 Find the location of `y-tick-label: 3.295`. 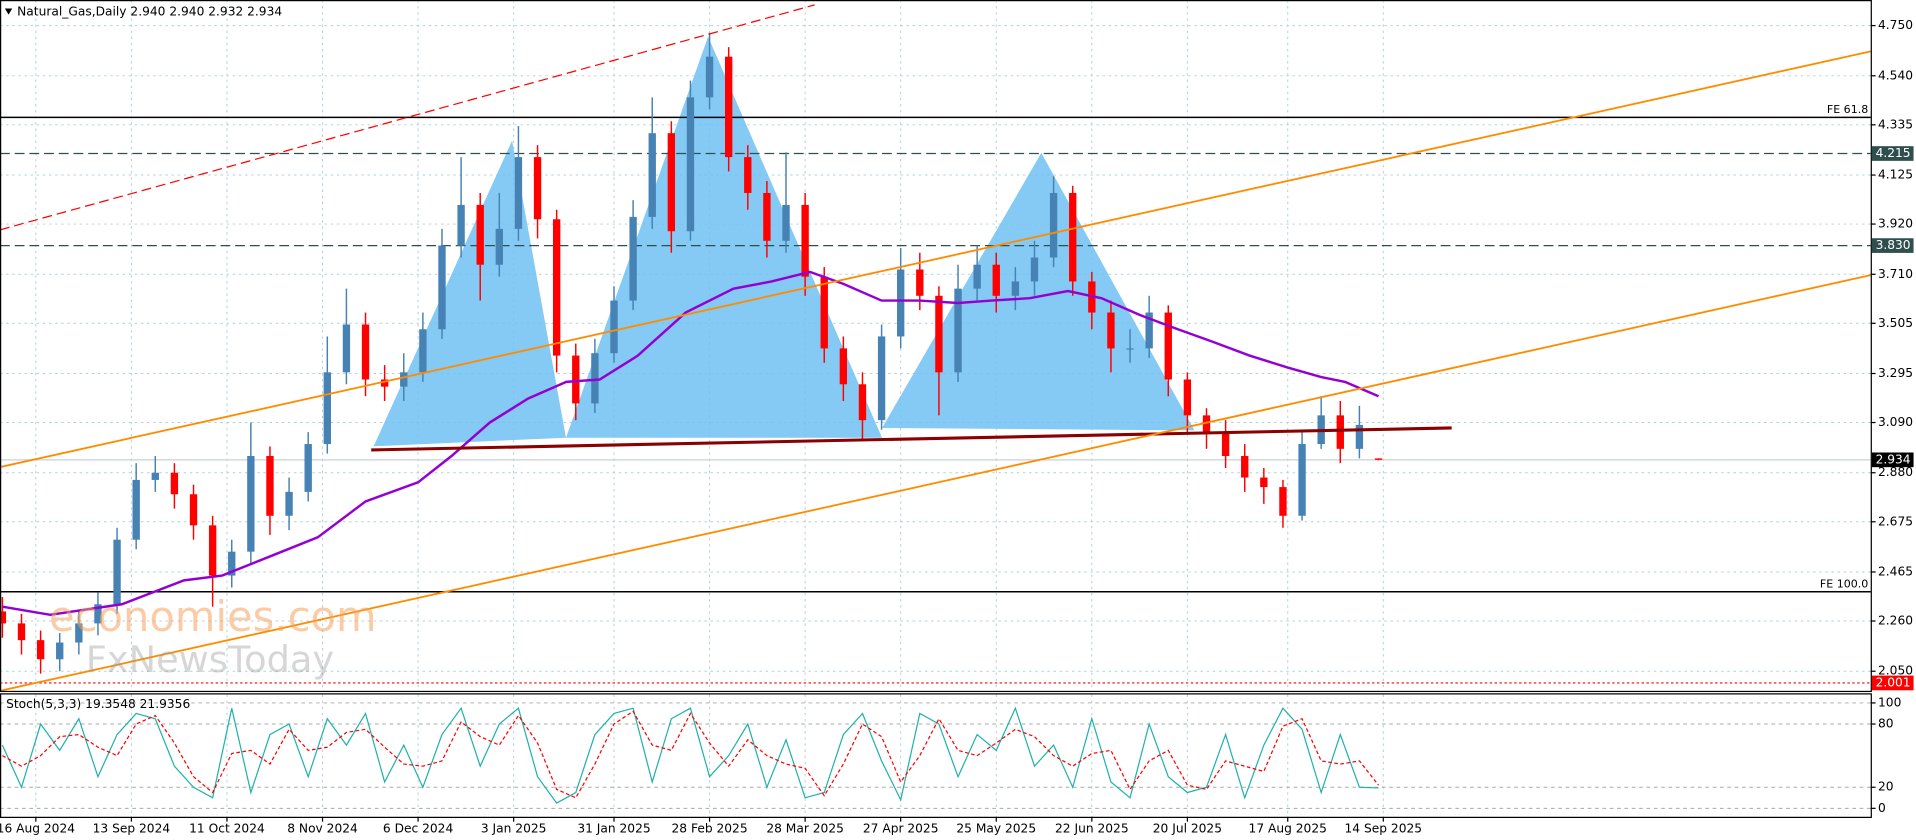

y-tick-label: 3.295 is located at coordinates (1895, 373).